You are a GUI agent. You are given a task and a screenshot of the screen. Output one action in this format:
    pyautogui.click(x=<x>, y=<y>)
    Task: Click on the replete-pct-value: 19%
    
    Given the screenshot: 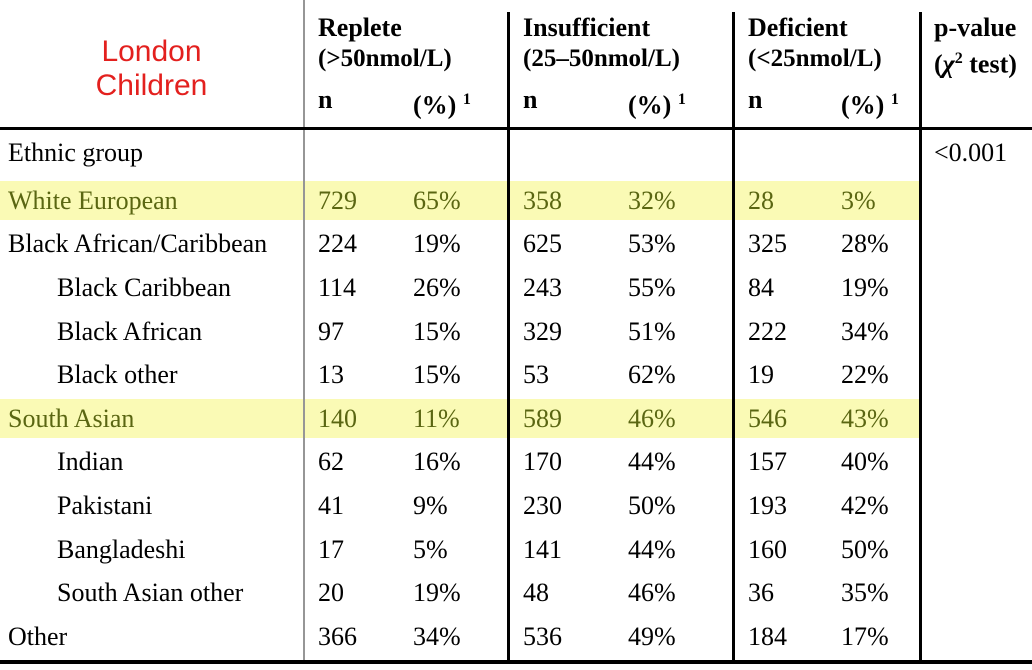 What is the action you would take?
    pyautogui.click(x=437, y=593)
    